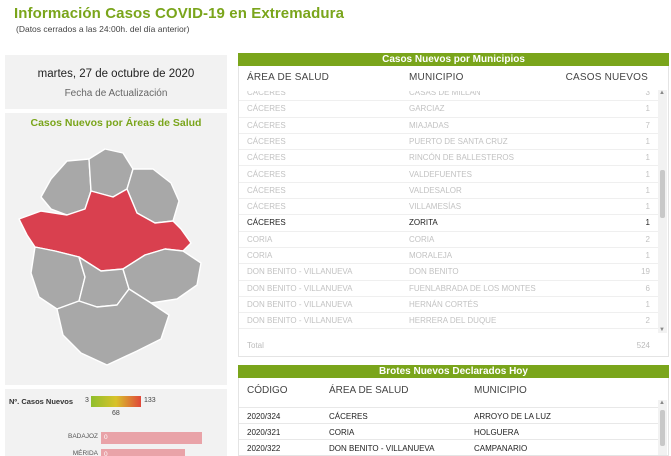 This screenshot has height=456, width=671. What do you see at coordinates (435, 190) in the screenshot?
I see `cell-municipio: VALDESALOR` at bounding box center [435, 190].